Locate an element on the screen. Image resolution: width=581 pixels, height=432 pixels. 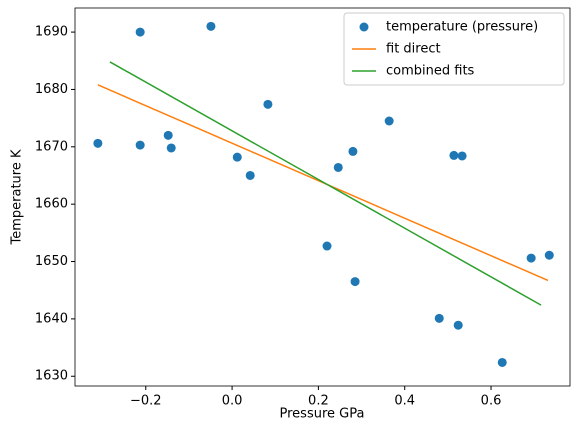
x-tick-label: 0.6 is located at coordinates (491, 401).